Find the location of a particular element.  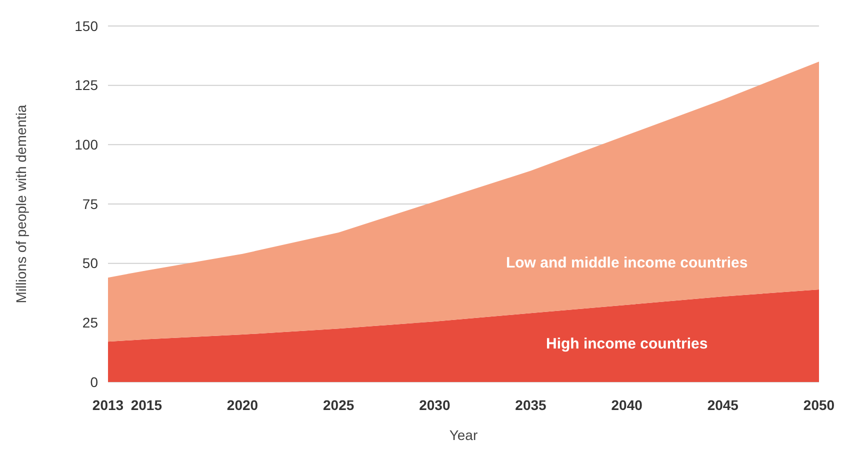

y-tick-label: 150 is located at coordinates (86, 26).